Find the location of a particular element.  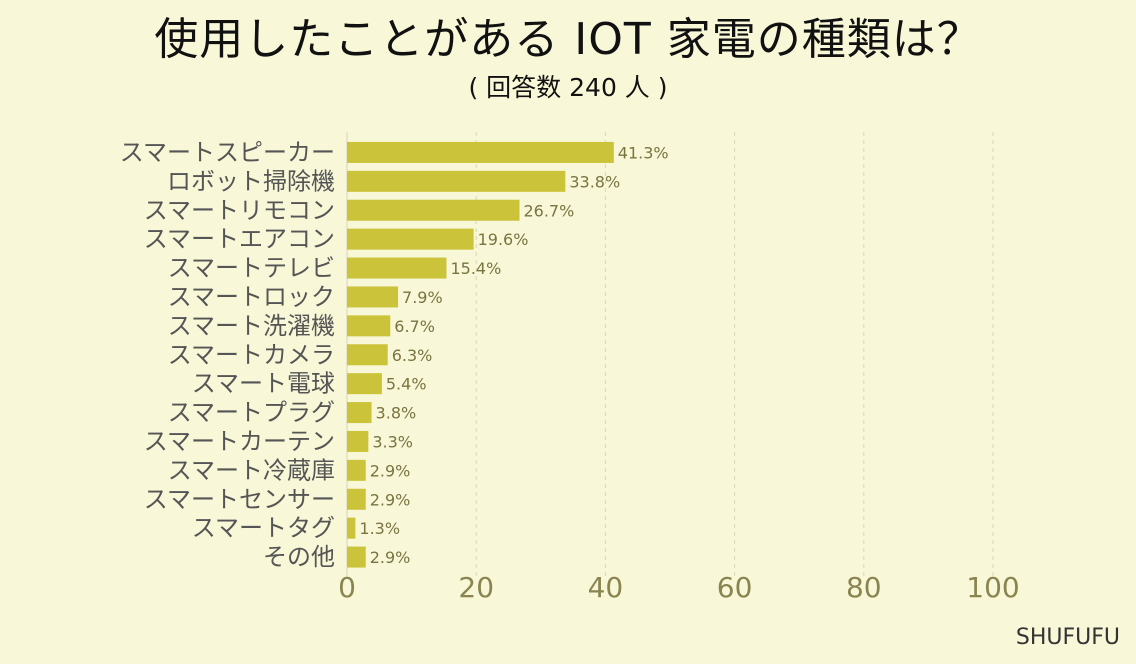

category-label: ロボット掃除機 is located at coordinates (251, 181).